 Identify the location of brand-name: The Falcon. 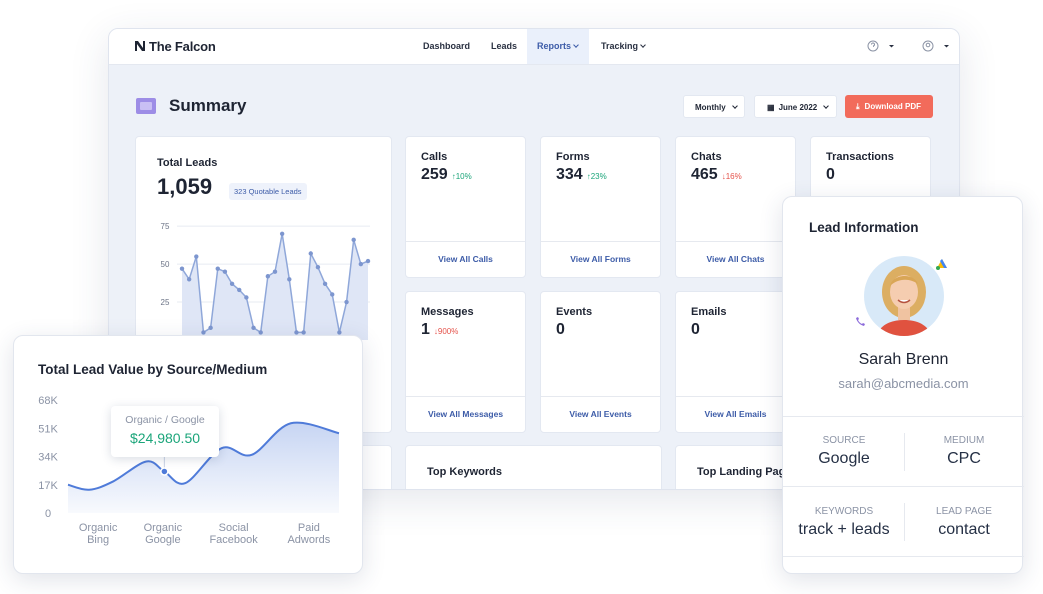
(182, 46).